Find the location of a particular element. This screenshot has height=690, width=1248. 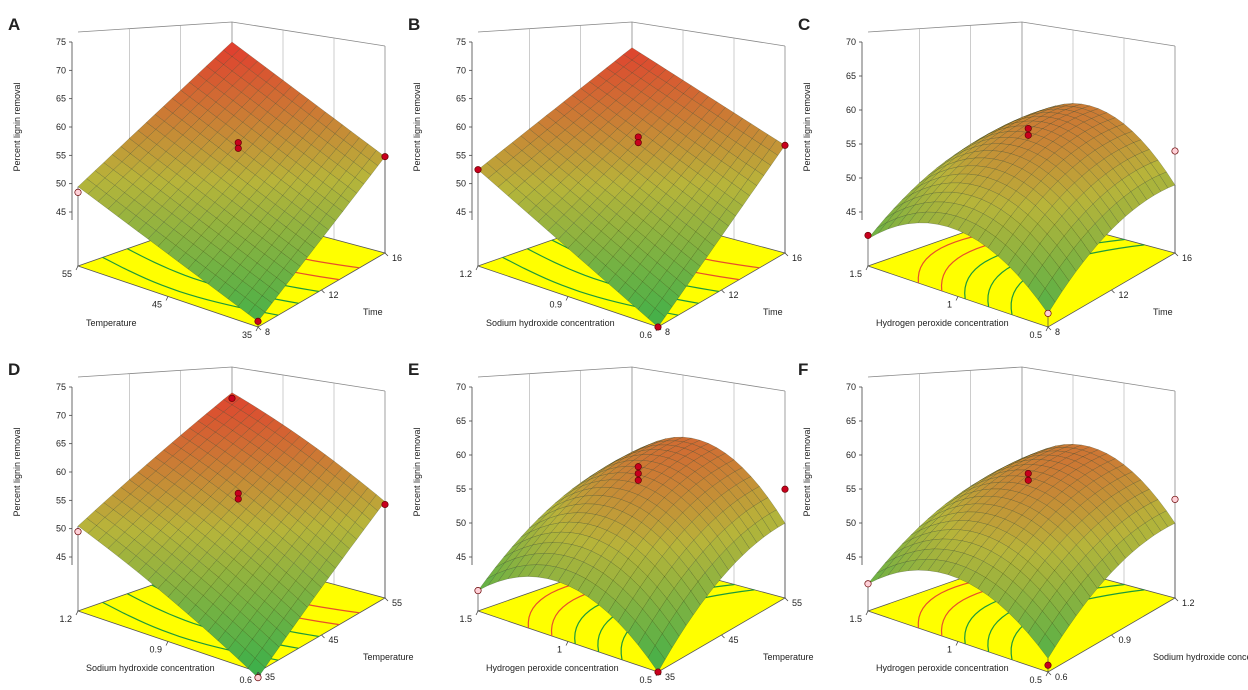

y-axis-title: Sodium hydroxide concentration is located at coordinates (1200, 657).